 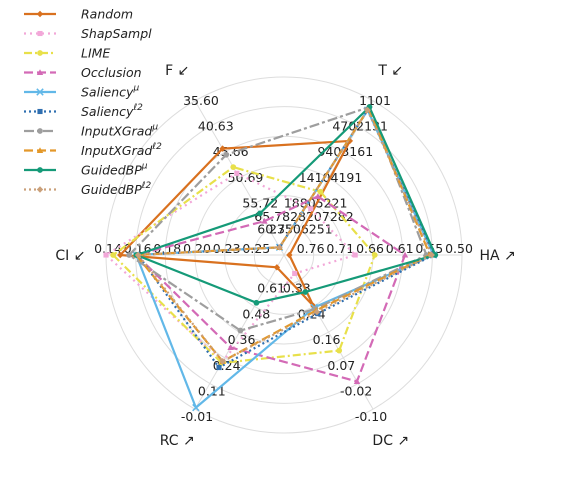 I want to click on tick-label-dc: 0.07, so click(x=341, y=365).